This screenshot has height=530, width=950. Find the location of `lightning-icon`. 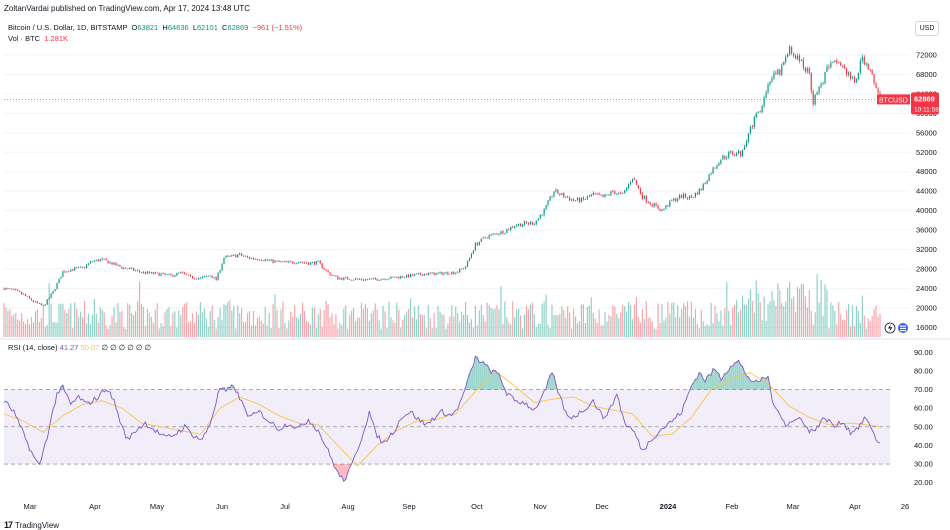

lightning-icon is located at coordinates (890, 328).